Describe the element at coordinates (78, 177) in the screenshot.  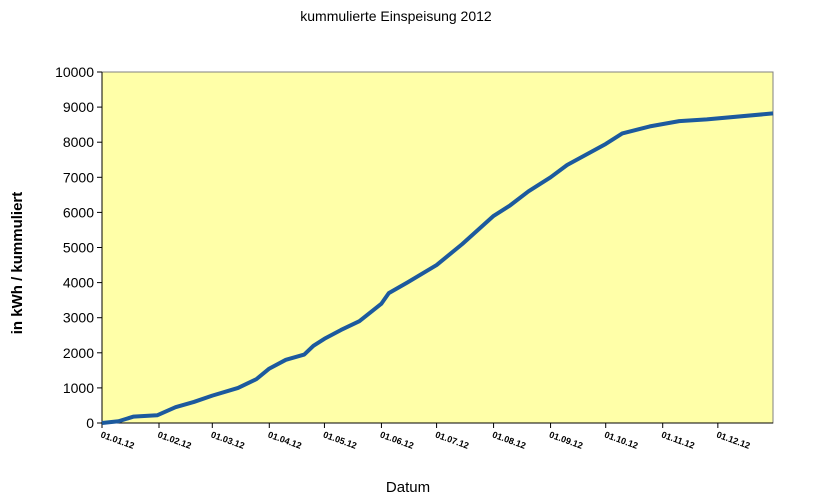
I see `y-tick-label: 7000` at that location.